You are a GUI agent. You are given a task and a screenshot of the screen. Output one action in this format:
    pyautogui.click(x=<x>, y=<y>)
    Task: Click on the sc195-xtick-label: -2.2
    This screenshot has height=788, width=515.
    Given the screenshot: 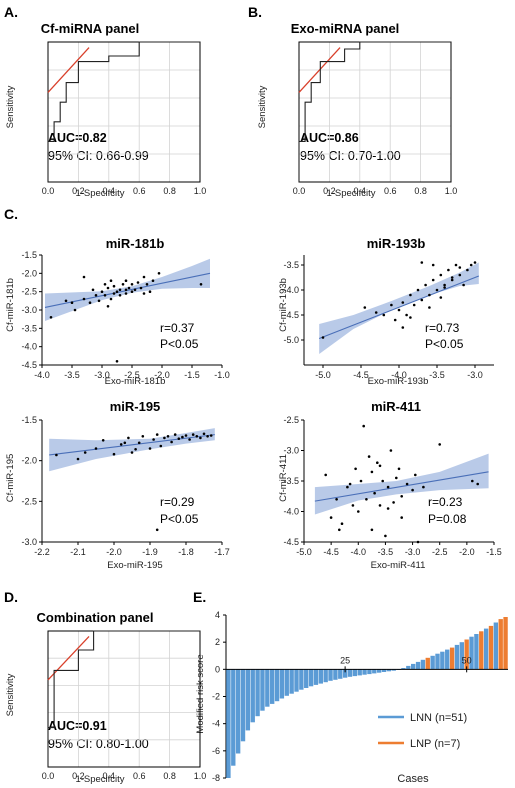 What is the action you would take?
    pyautogui.click(x=42, y=552)
    